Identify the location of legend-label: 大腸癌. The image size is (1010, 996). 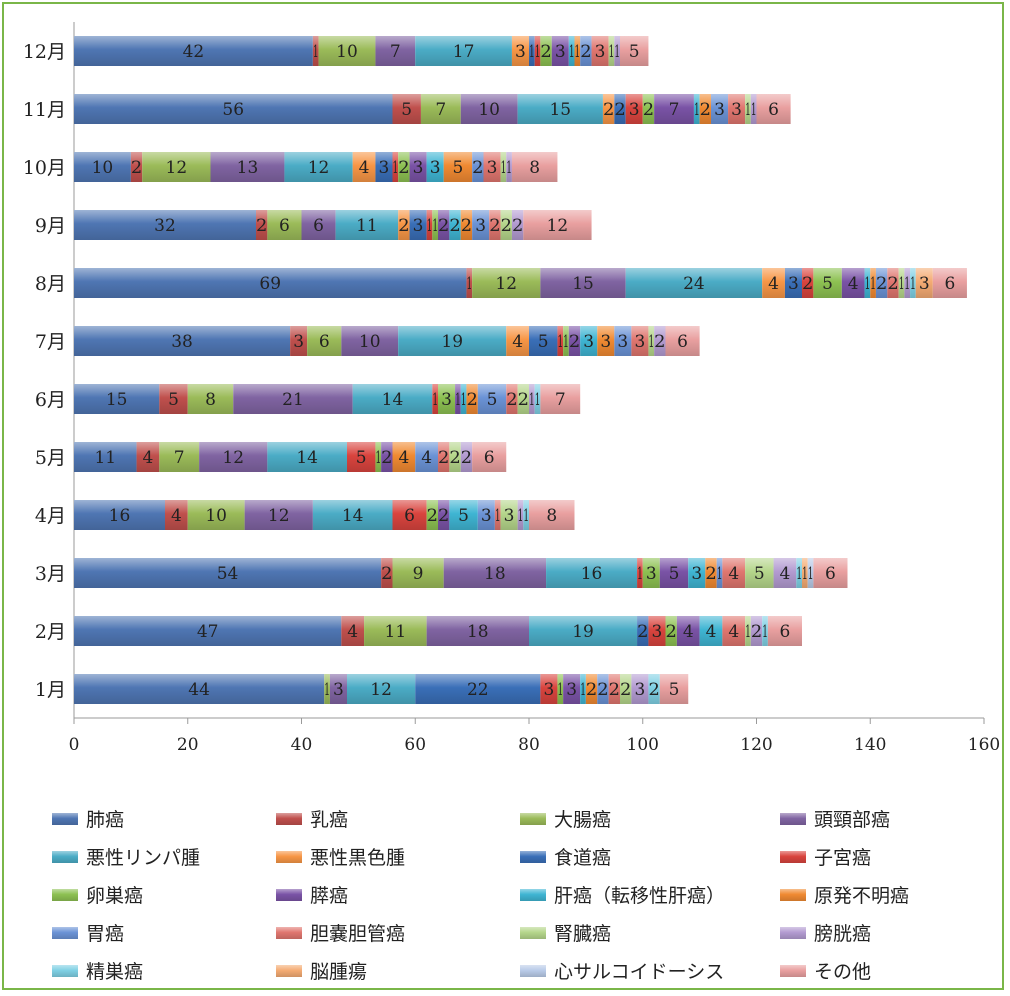
(582, 820).